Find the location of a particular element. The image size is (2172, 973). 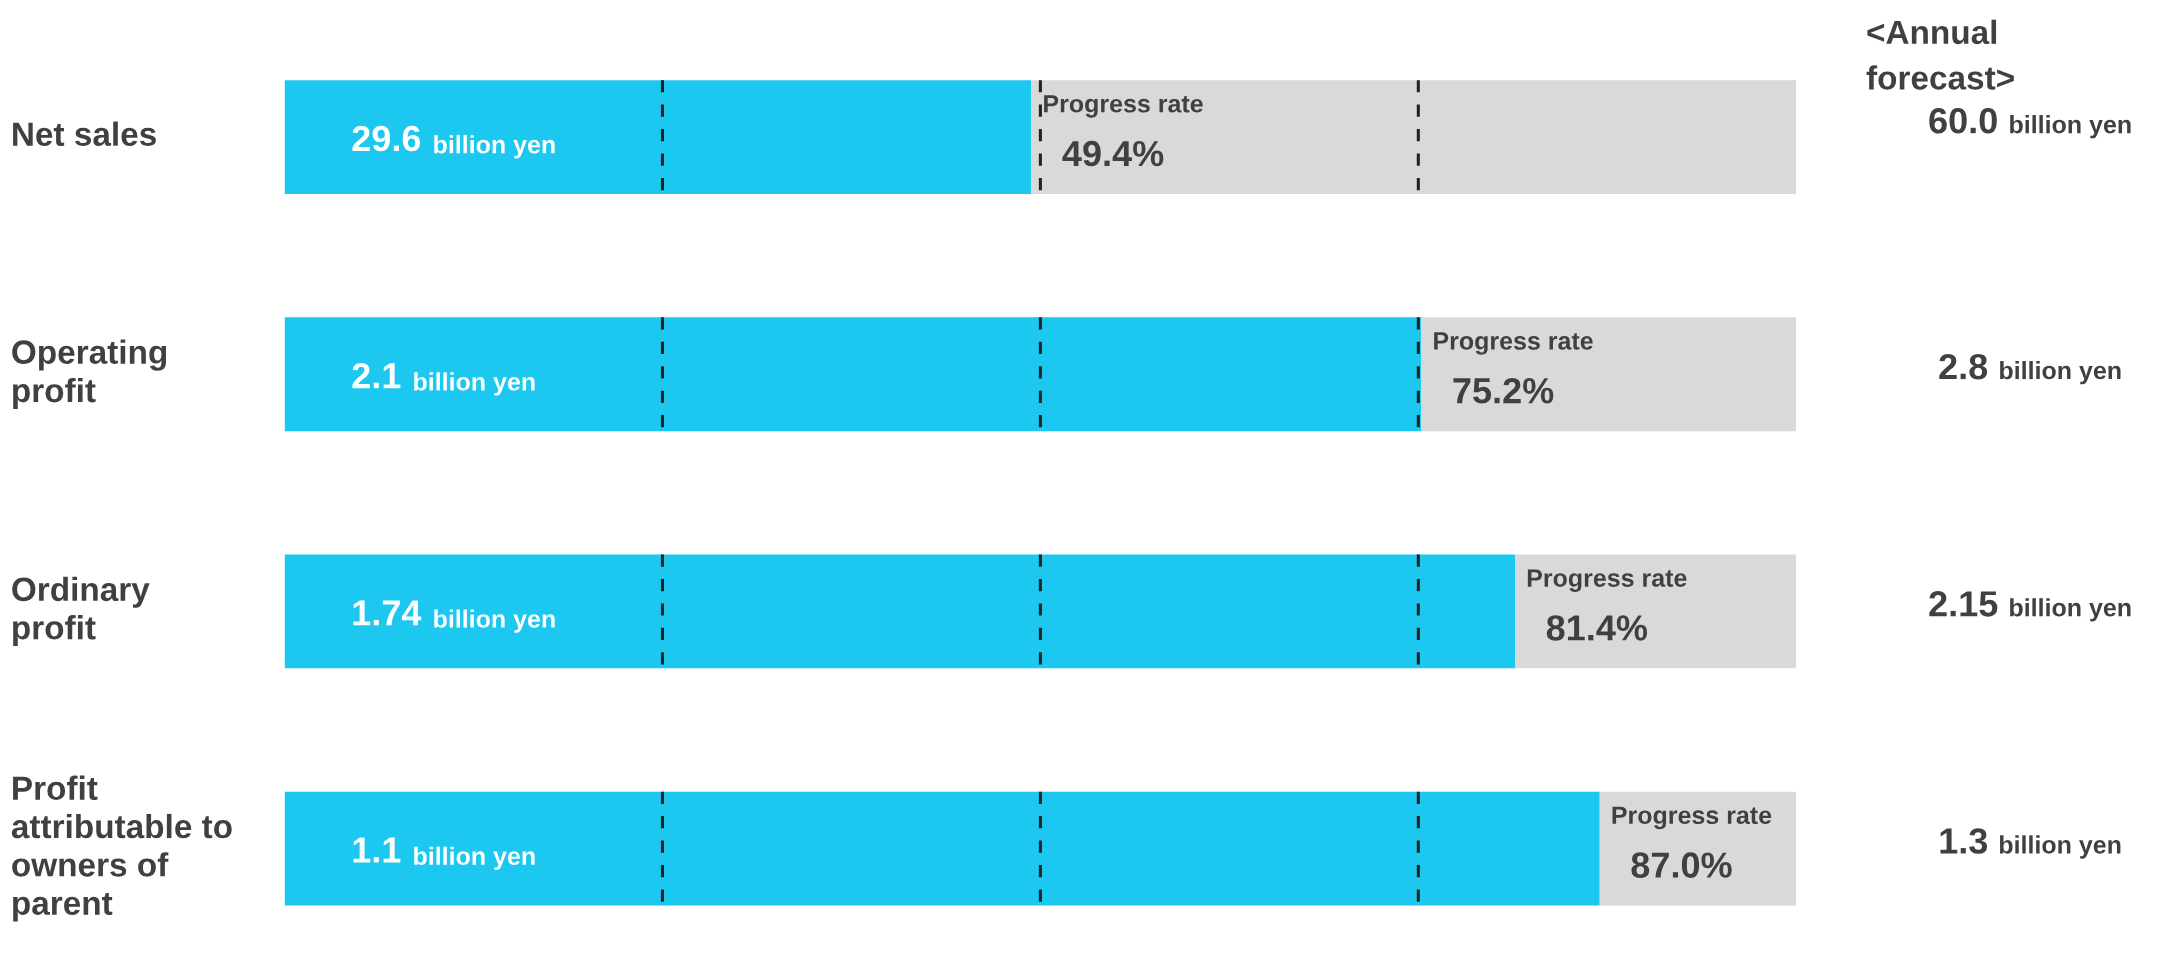

y-tick-label: Profit attributable to owners of parent is located at coordinates (121, 848).